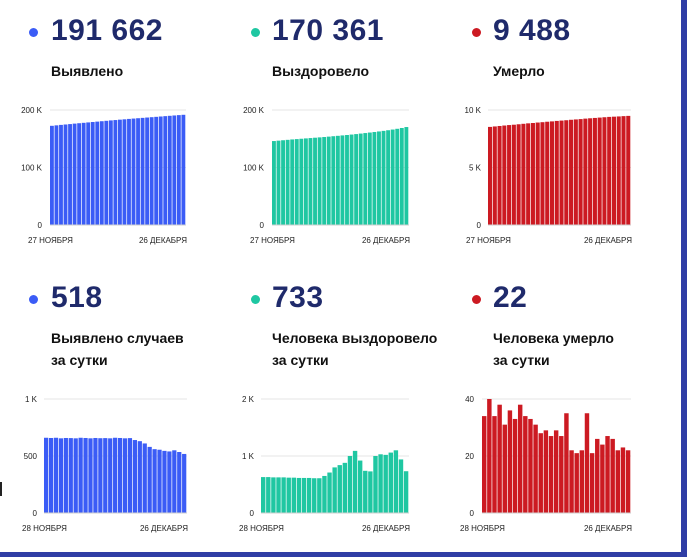  Describe the element at coordinates (355, 338) in the screenshot. I see `daily-recovered-label: Человека выздоровело` at that location.